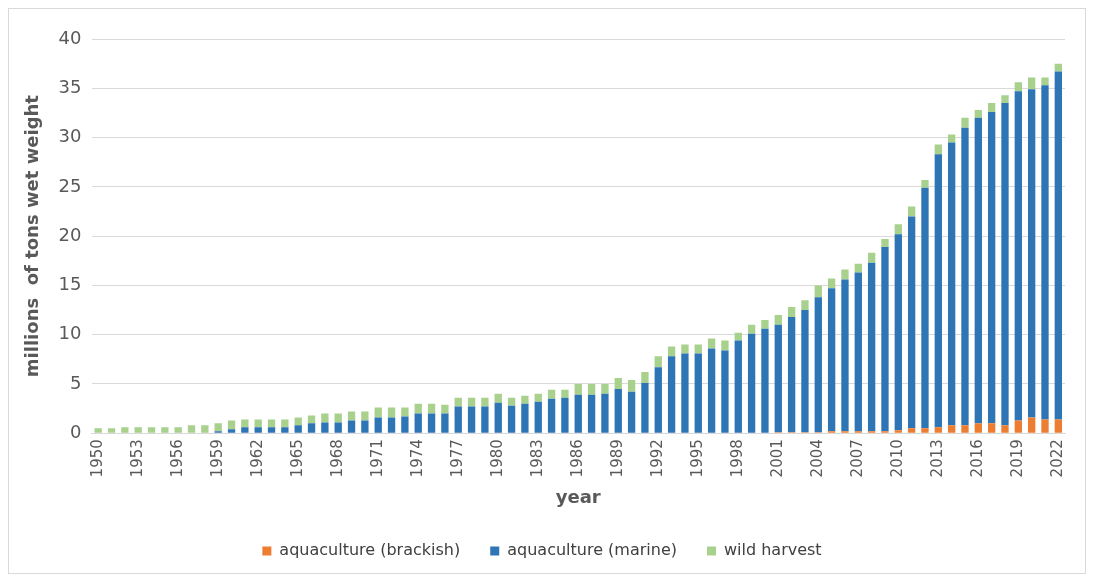  What do you see at coordinates (737, 458) in the screenshot?
I see `x-tick-label: 1998` at bounding box center [737, 458].